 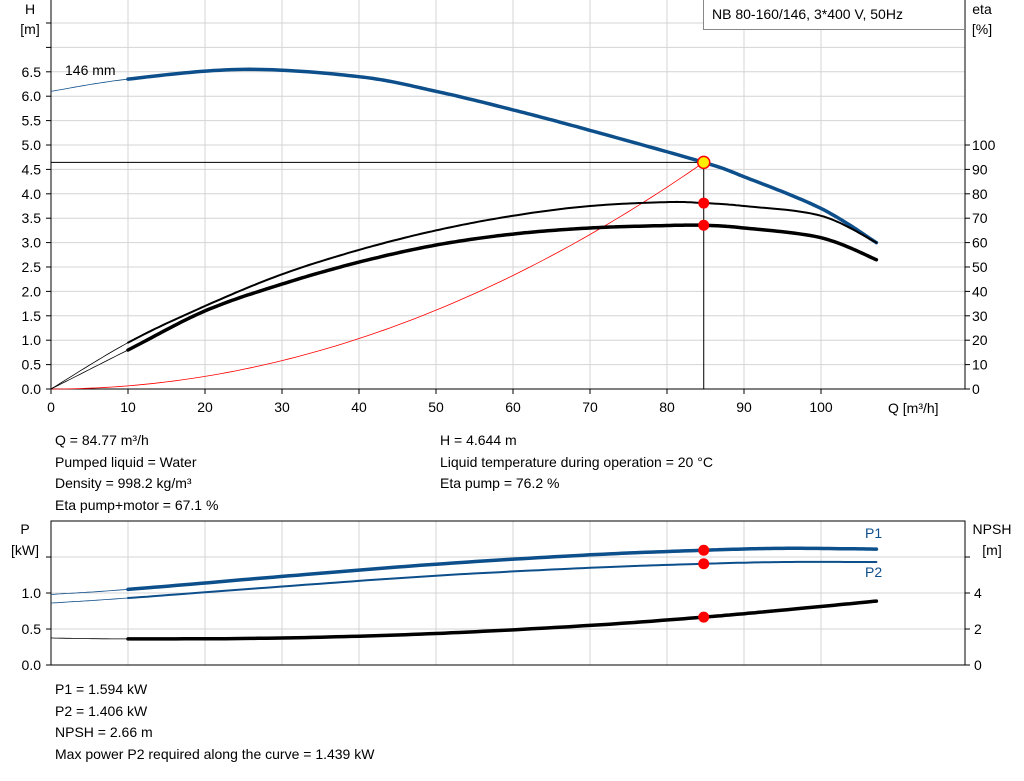 I want to click on info-npsh: NPSH = 2.66 m, so click(x=104, y=732).